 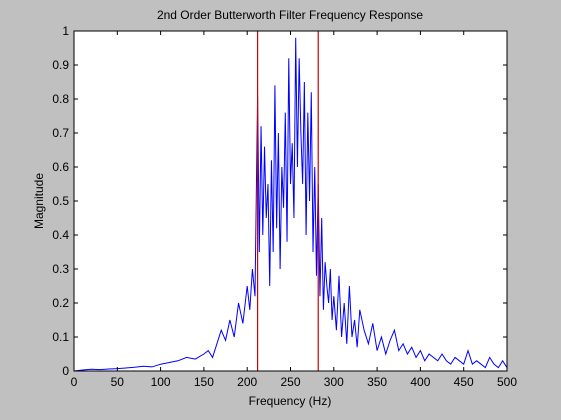 What do you see at coordinates (118, 382) in the screenshot?
I see `x-tick-label: 50` at bounding box center [118, 382].